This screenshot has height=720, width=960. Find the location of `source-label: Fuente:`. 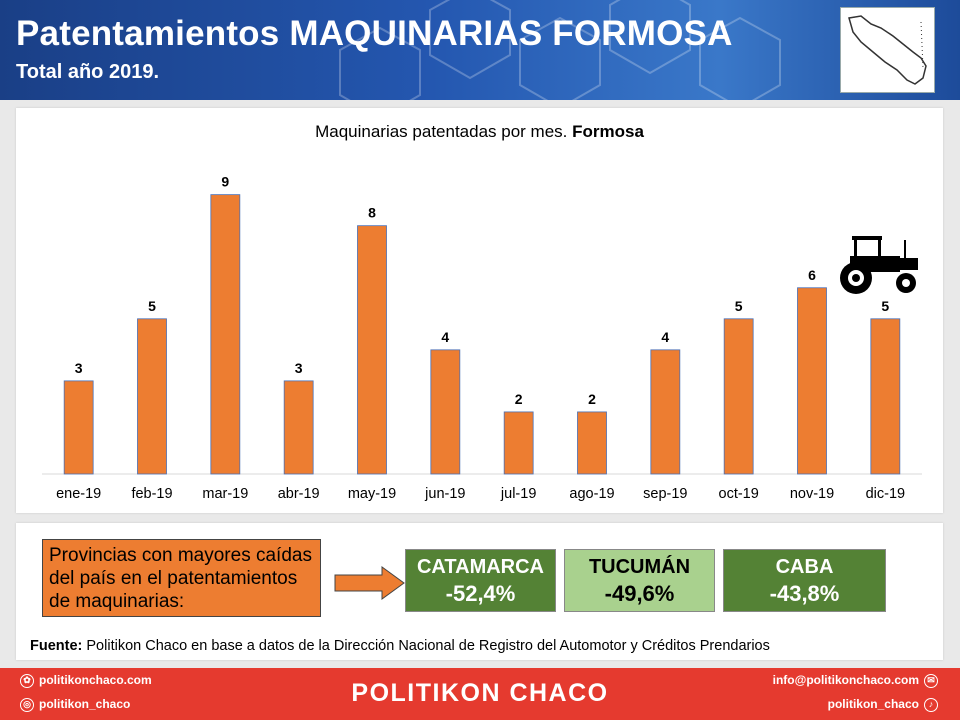

source-label: Fuente: is located at coordinates (56, 646).